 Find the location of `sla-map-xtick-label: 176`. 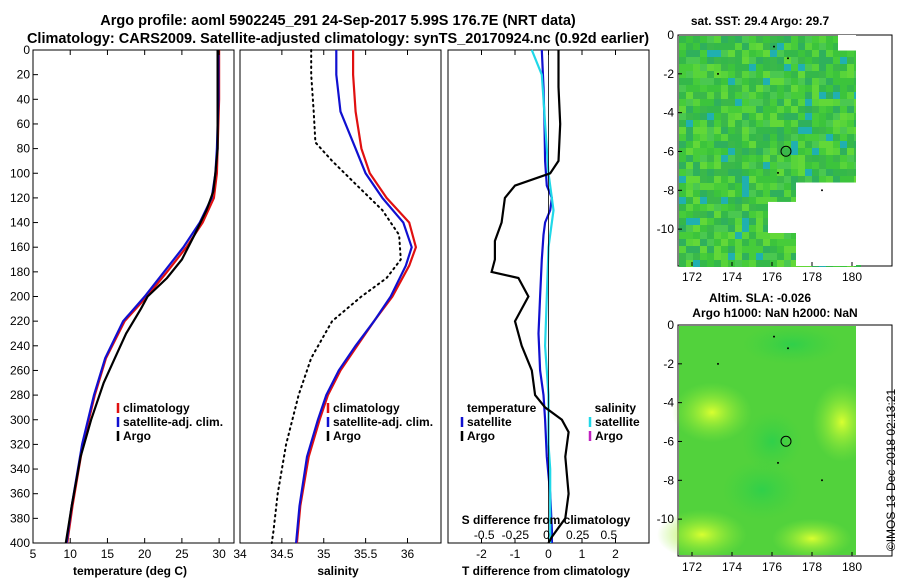

sla-map-xtick-label: 176 is located at coordinates (772, 567).